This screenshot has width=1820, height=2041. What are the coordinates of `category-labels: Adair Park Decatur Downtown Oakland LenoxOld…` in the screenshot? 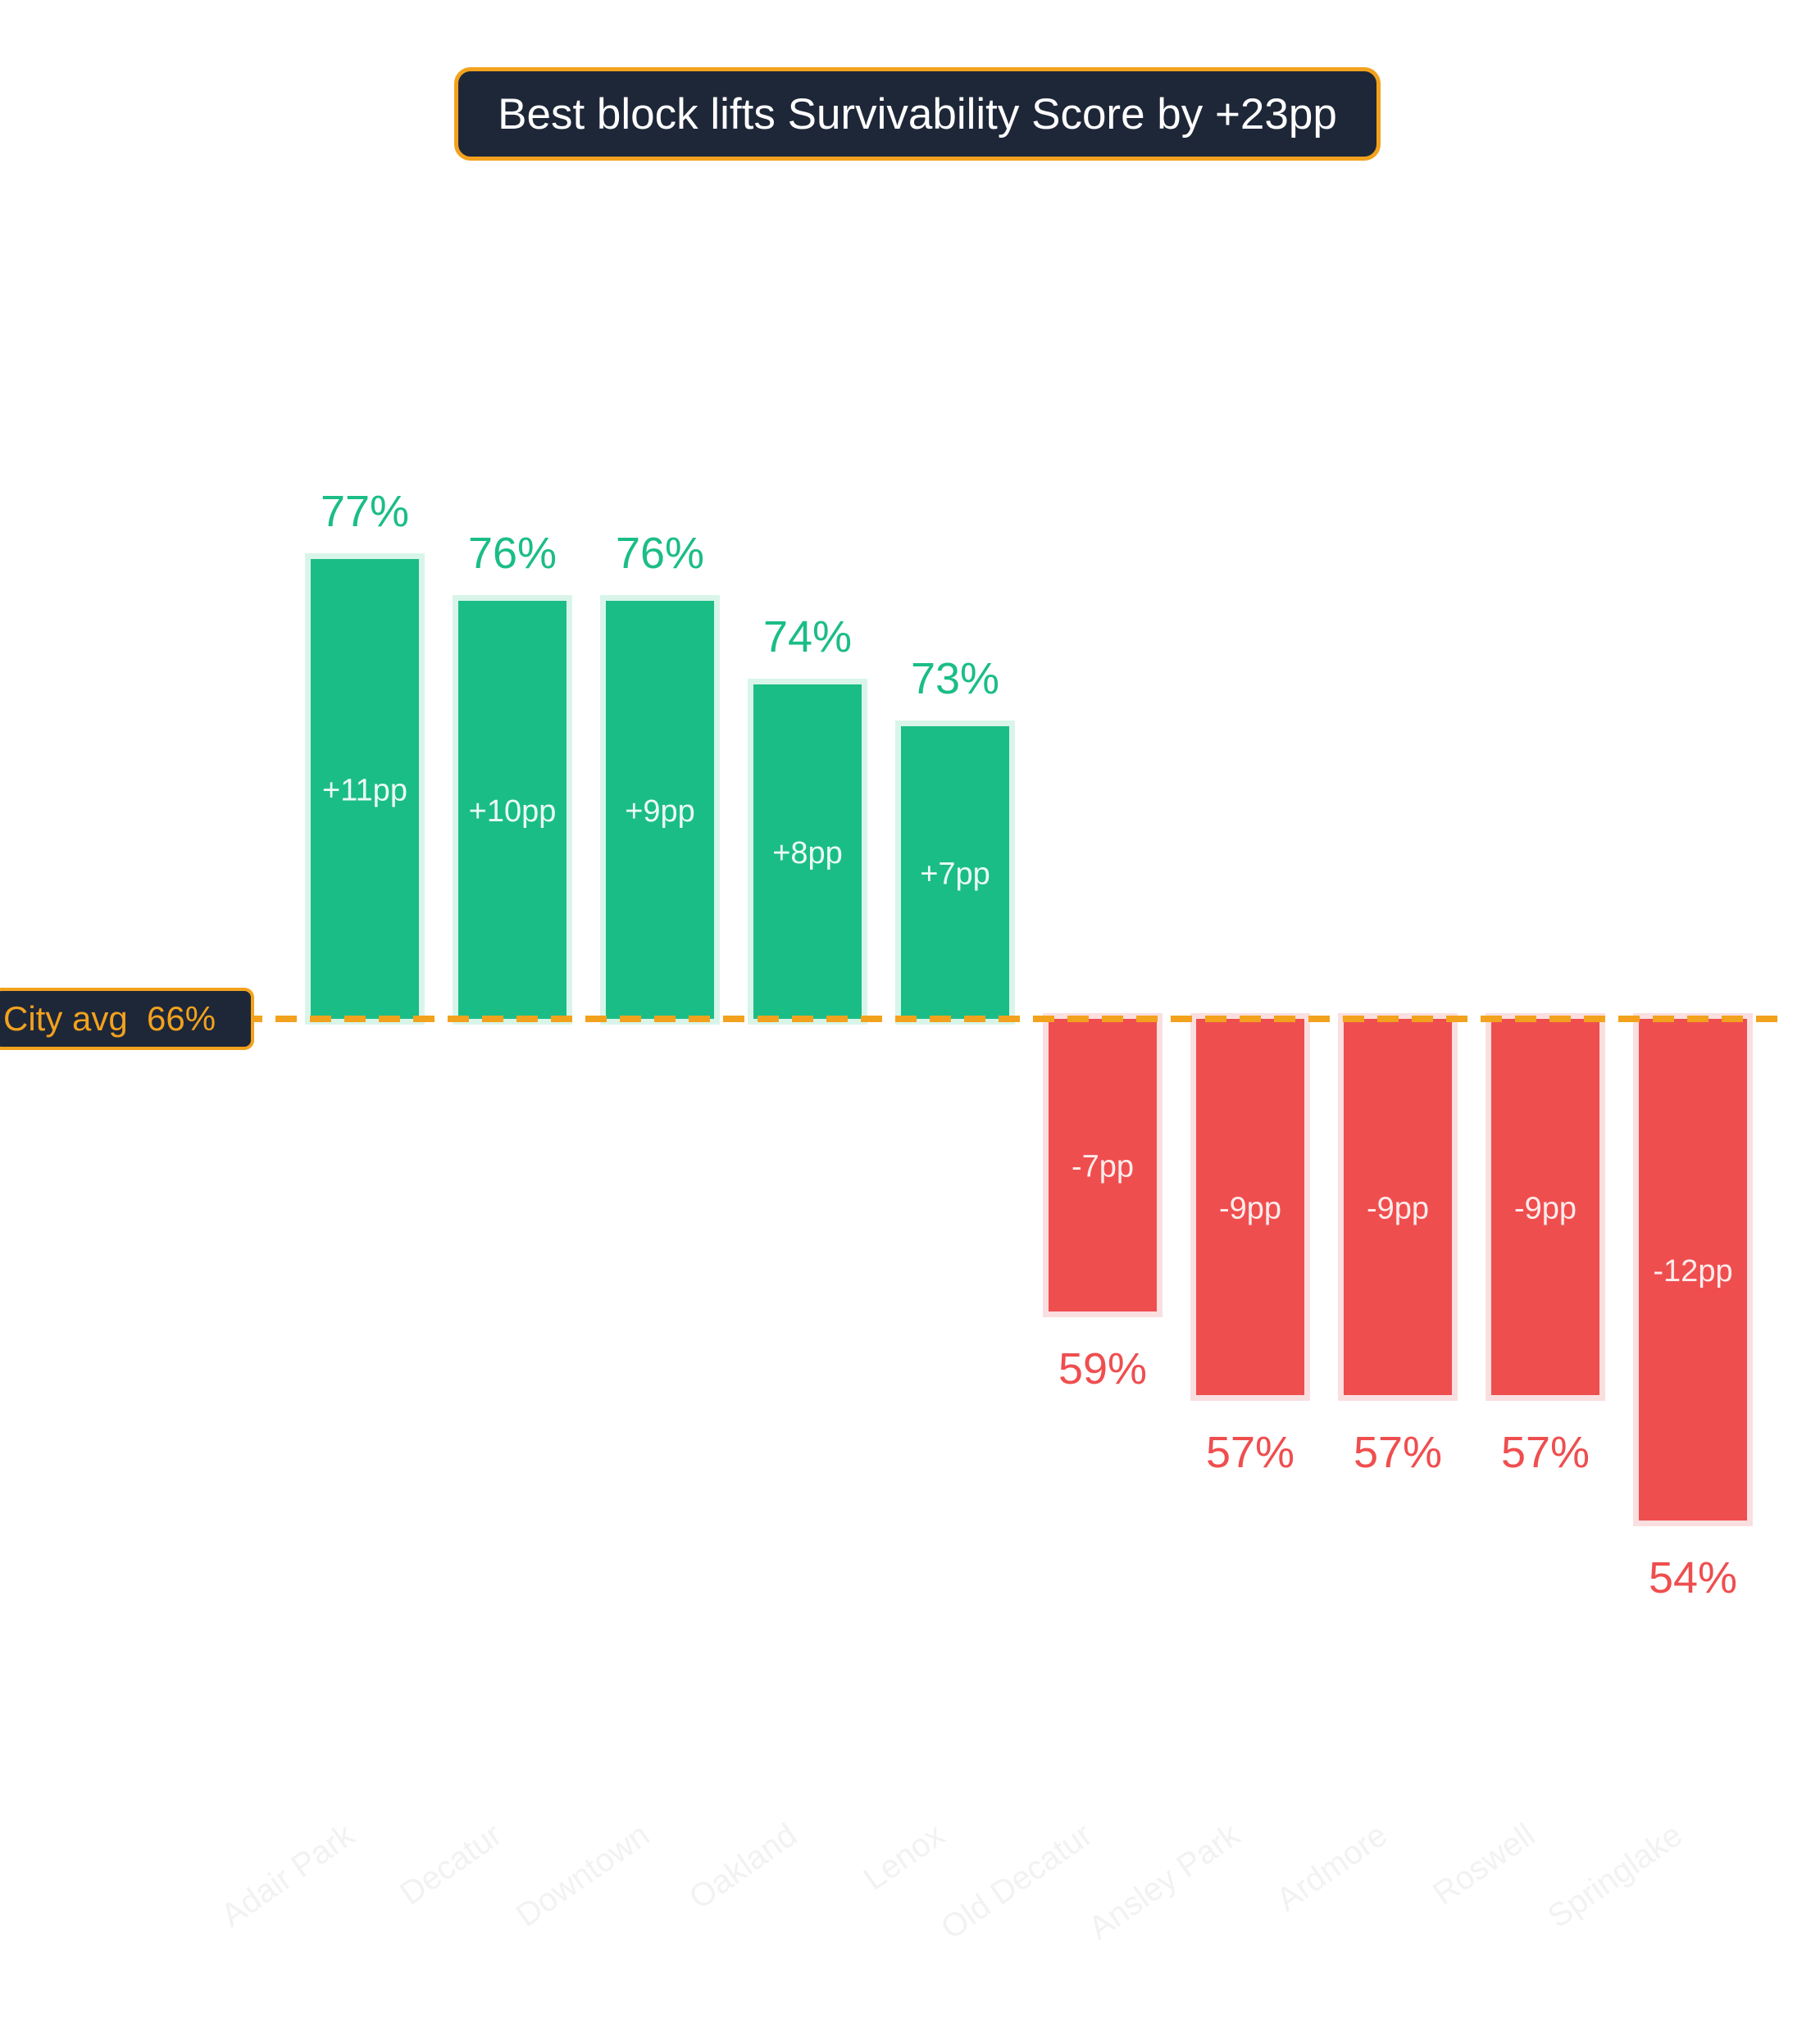 It's located at (952, 1881).